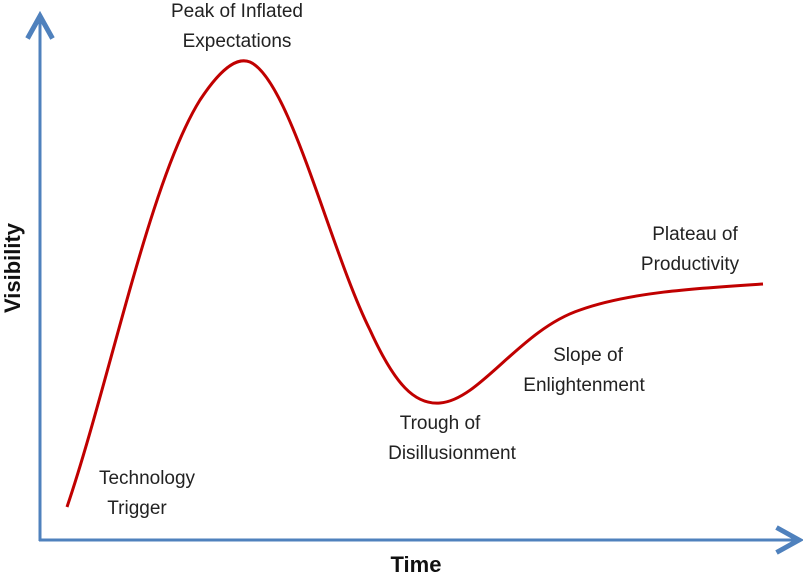  I want to click on phase-label: Plateau of, so click(695, 234).